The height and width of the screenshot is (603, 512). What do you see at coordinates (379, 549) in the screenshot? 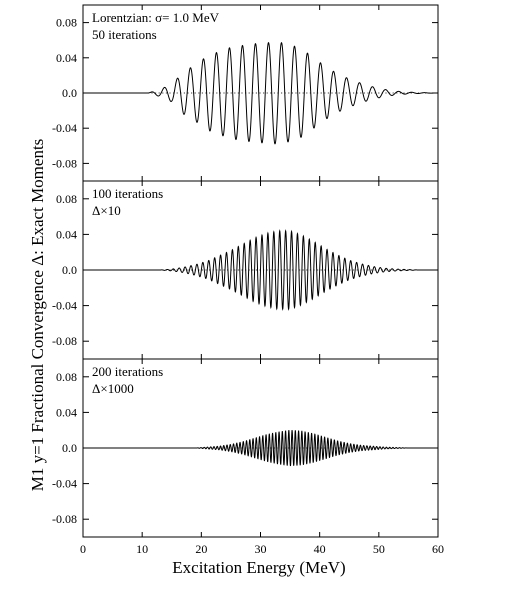
I see `x-tick-label: 50` at bounding box center [379, 549].